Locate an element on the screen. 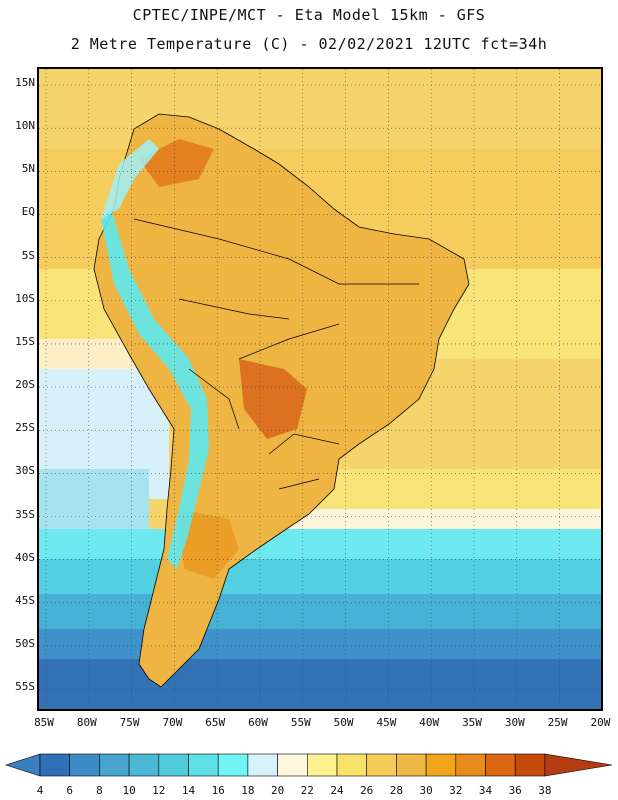 The height and width of the screenshot is (800, 618). lon-label-60w: 60W is located at coordinates (258, 722).